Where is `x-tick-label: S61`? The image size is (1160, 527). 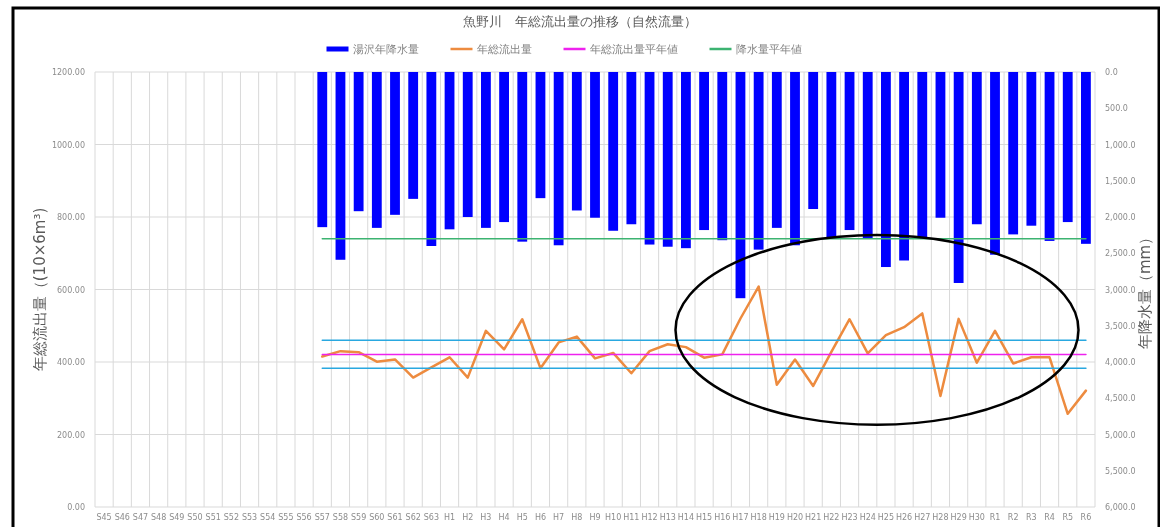
x-tick-label: S61 is located at coordinates (395, 517).